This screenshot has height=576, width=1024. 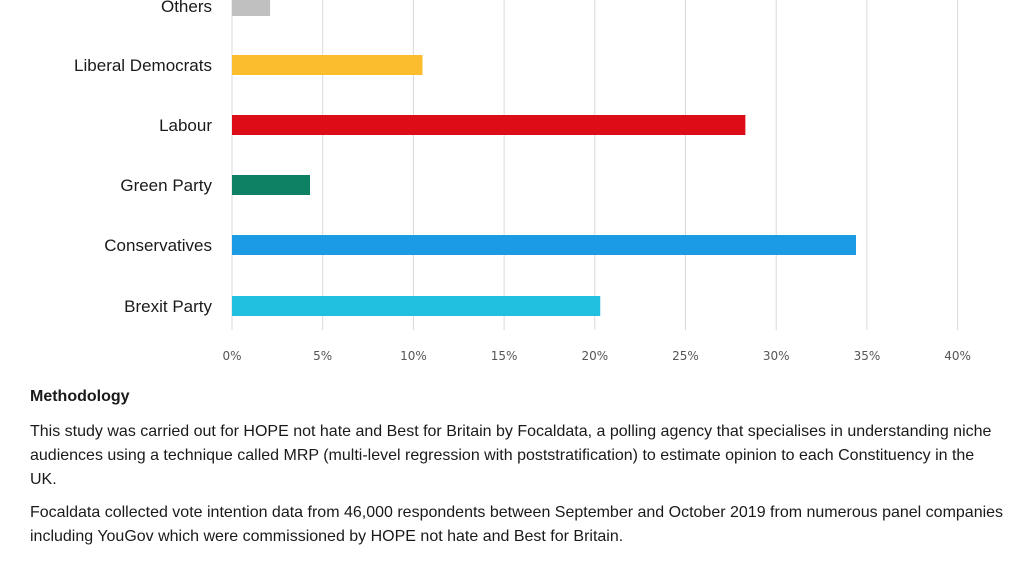 I want to click on methodology-heading: Methodology, so click(x=80, y=396).